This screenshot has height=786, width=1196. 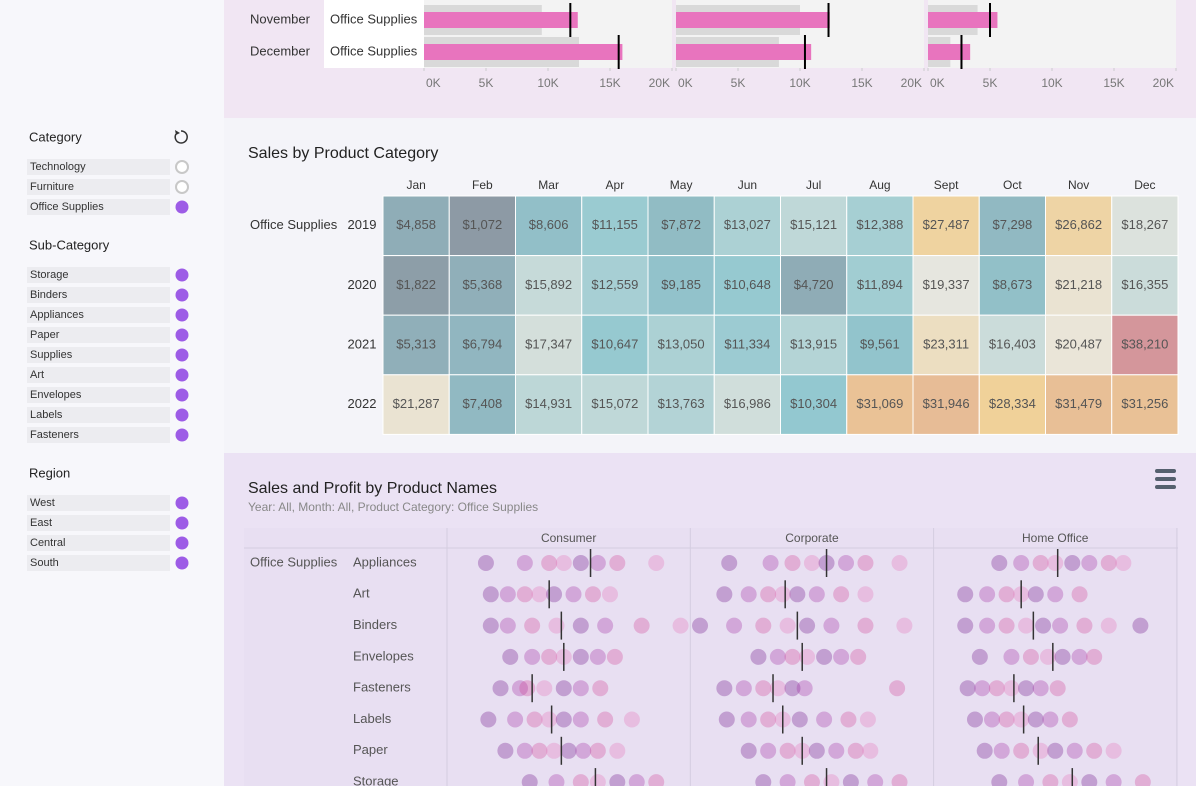 I want to click on filter-item-label: Storage, so click(x=49, y=275).